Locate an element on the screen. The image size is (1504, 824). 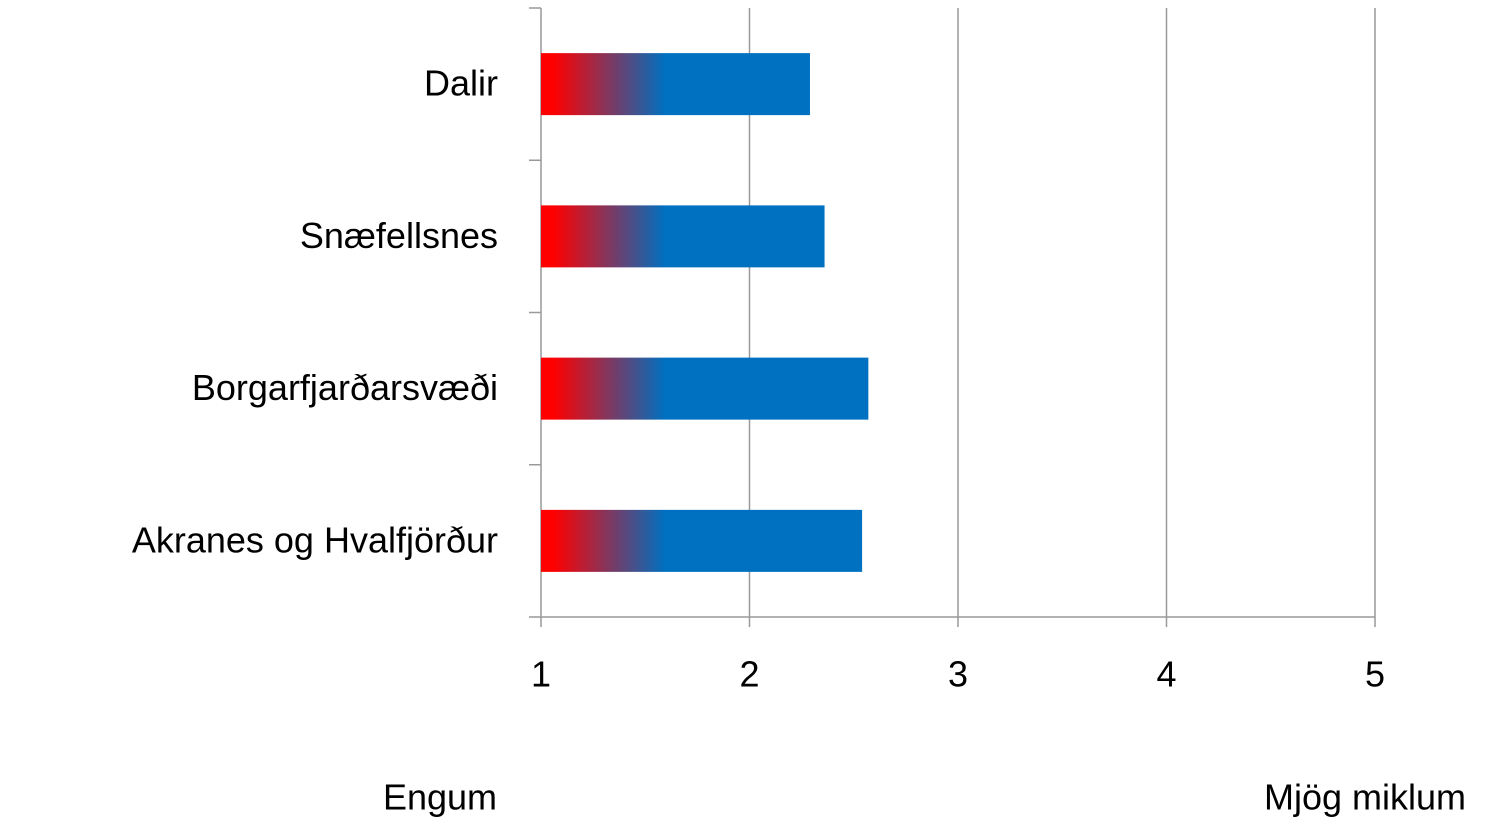
x-tick-label: 5 is located at coordinates (1375, 674).